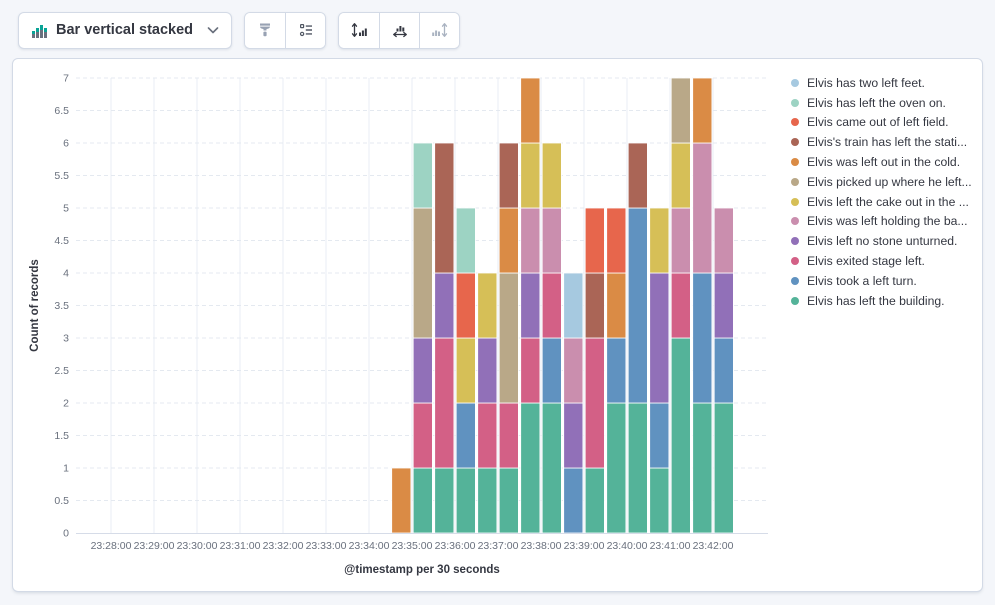 The height and width of the screenshot is (605, 995). I want to click on bottom-axis-button, so click(399, 30).